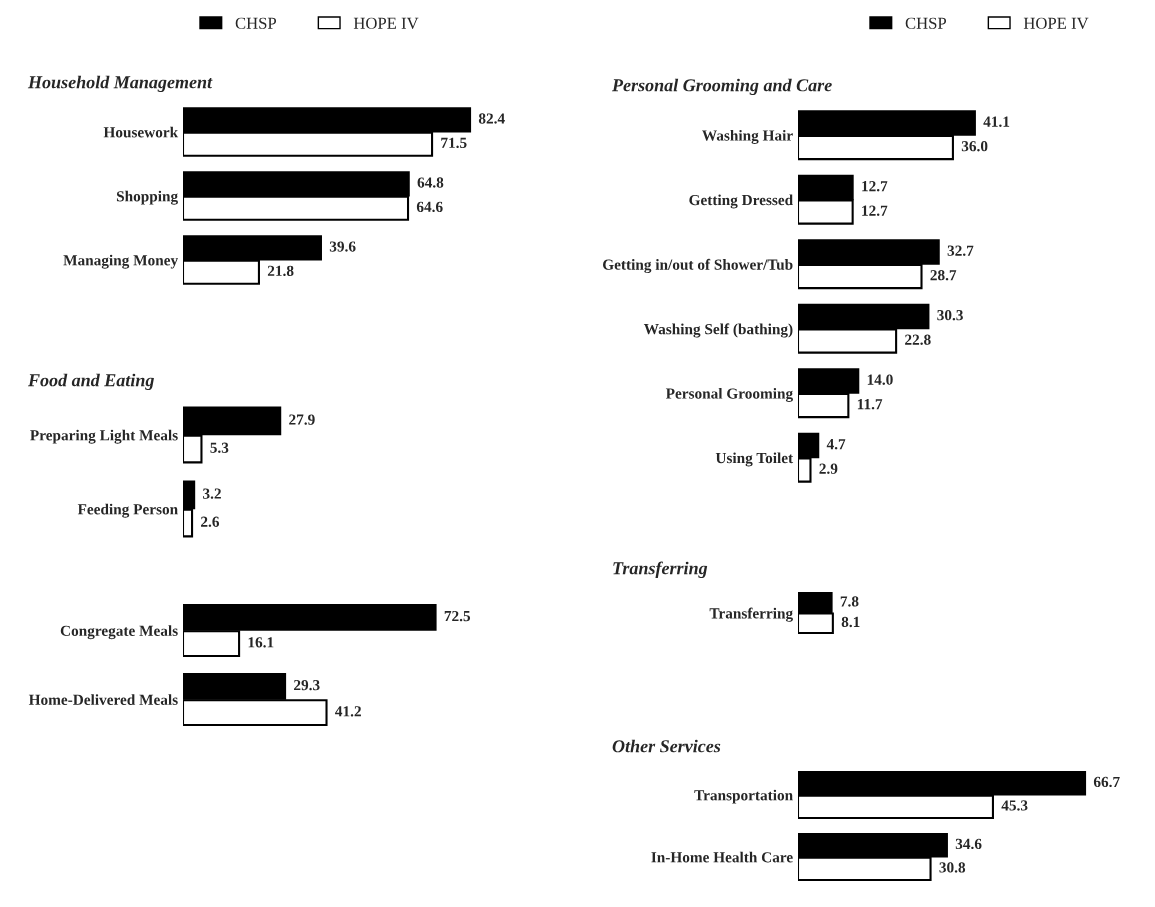  I want to click on data-label: 30.3, so click(950, 315).